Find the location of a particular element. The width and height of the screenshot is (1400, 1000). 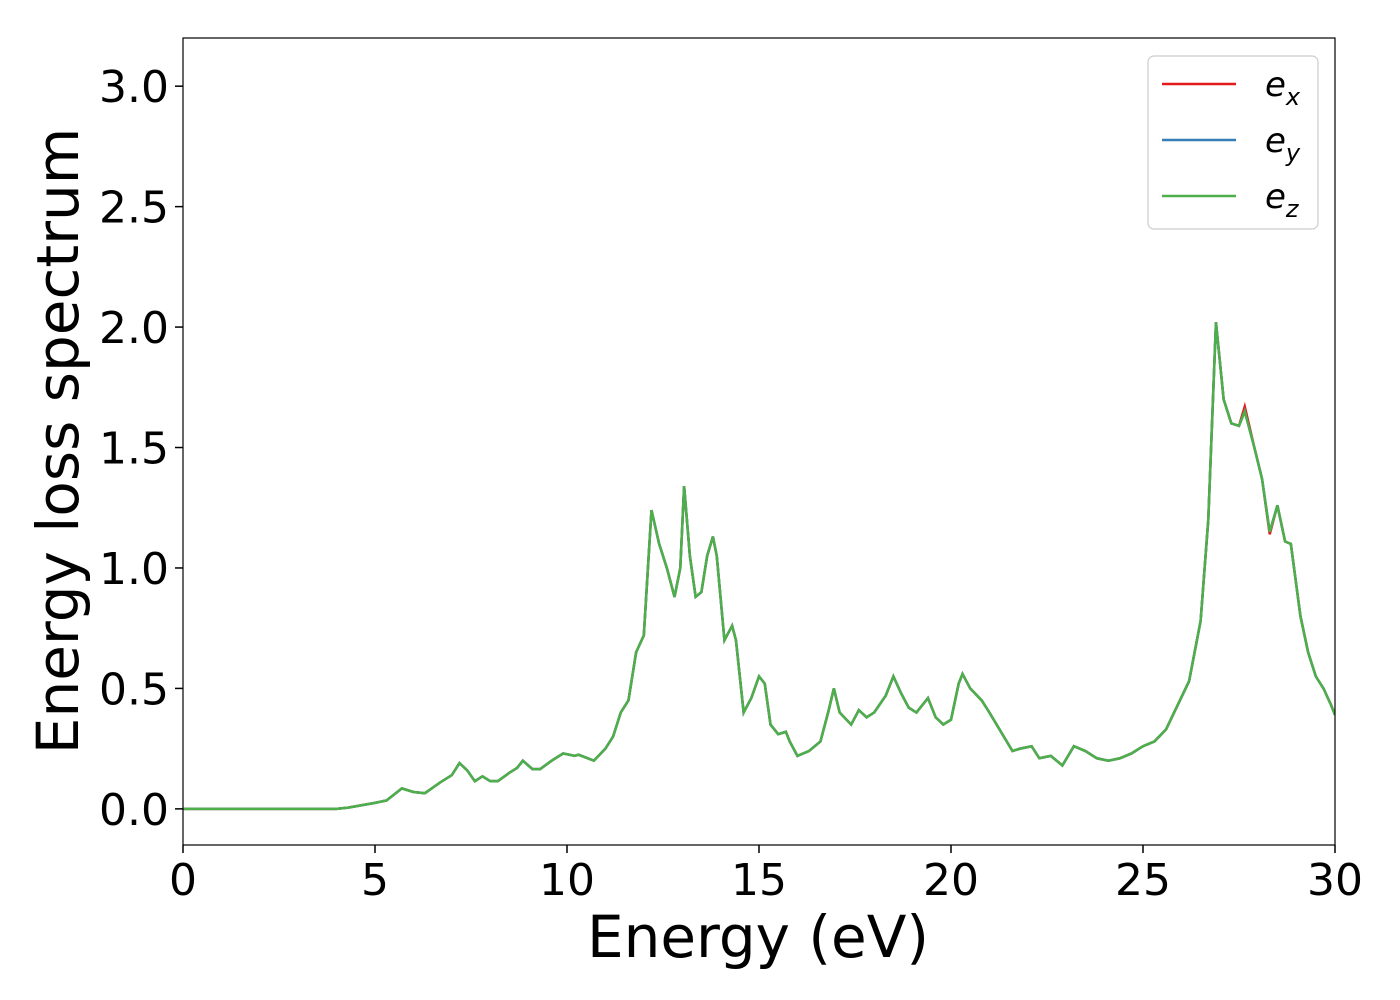

y-tick-label: 1.5 is located at coordinates (134, 449).